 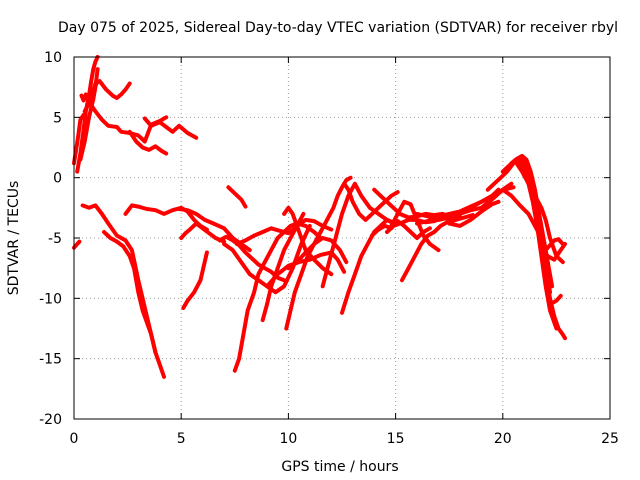 I want to click on x-axis-label: GPS time / hours, so click(x=339, y=467).